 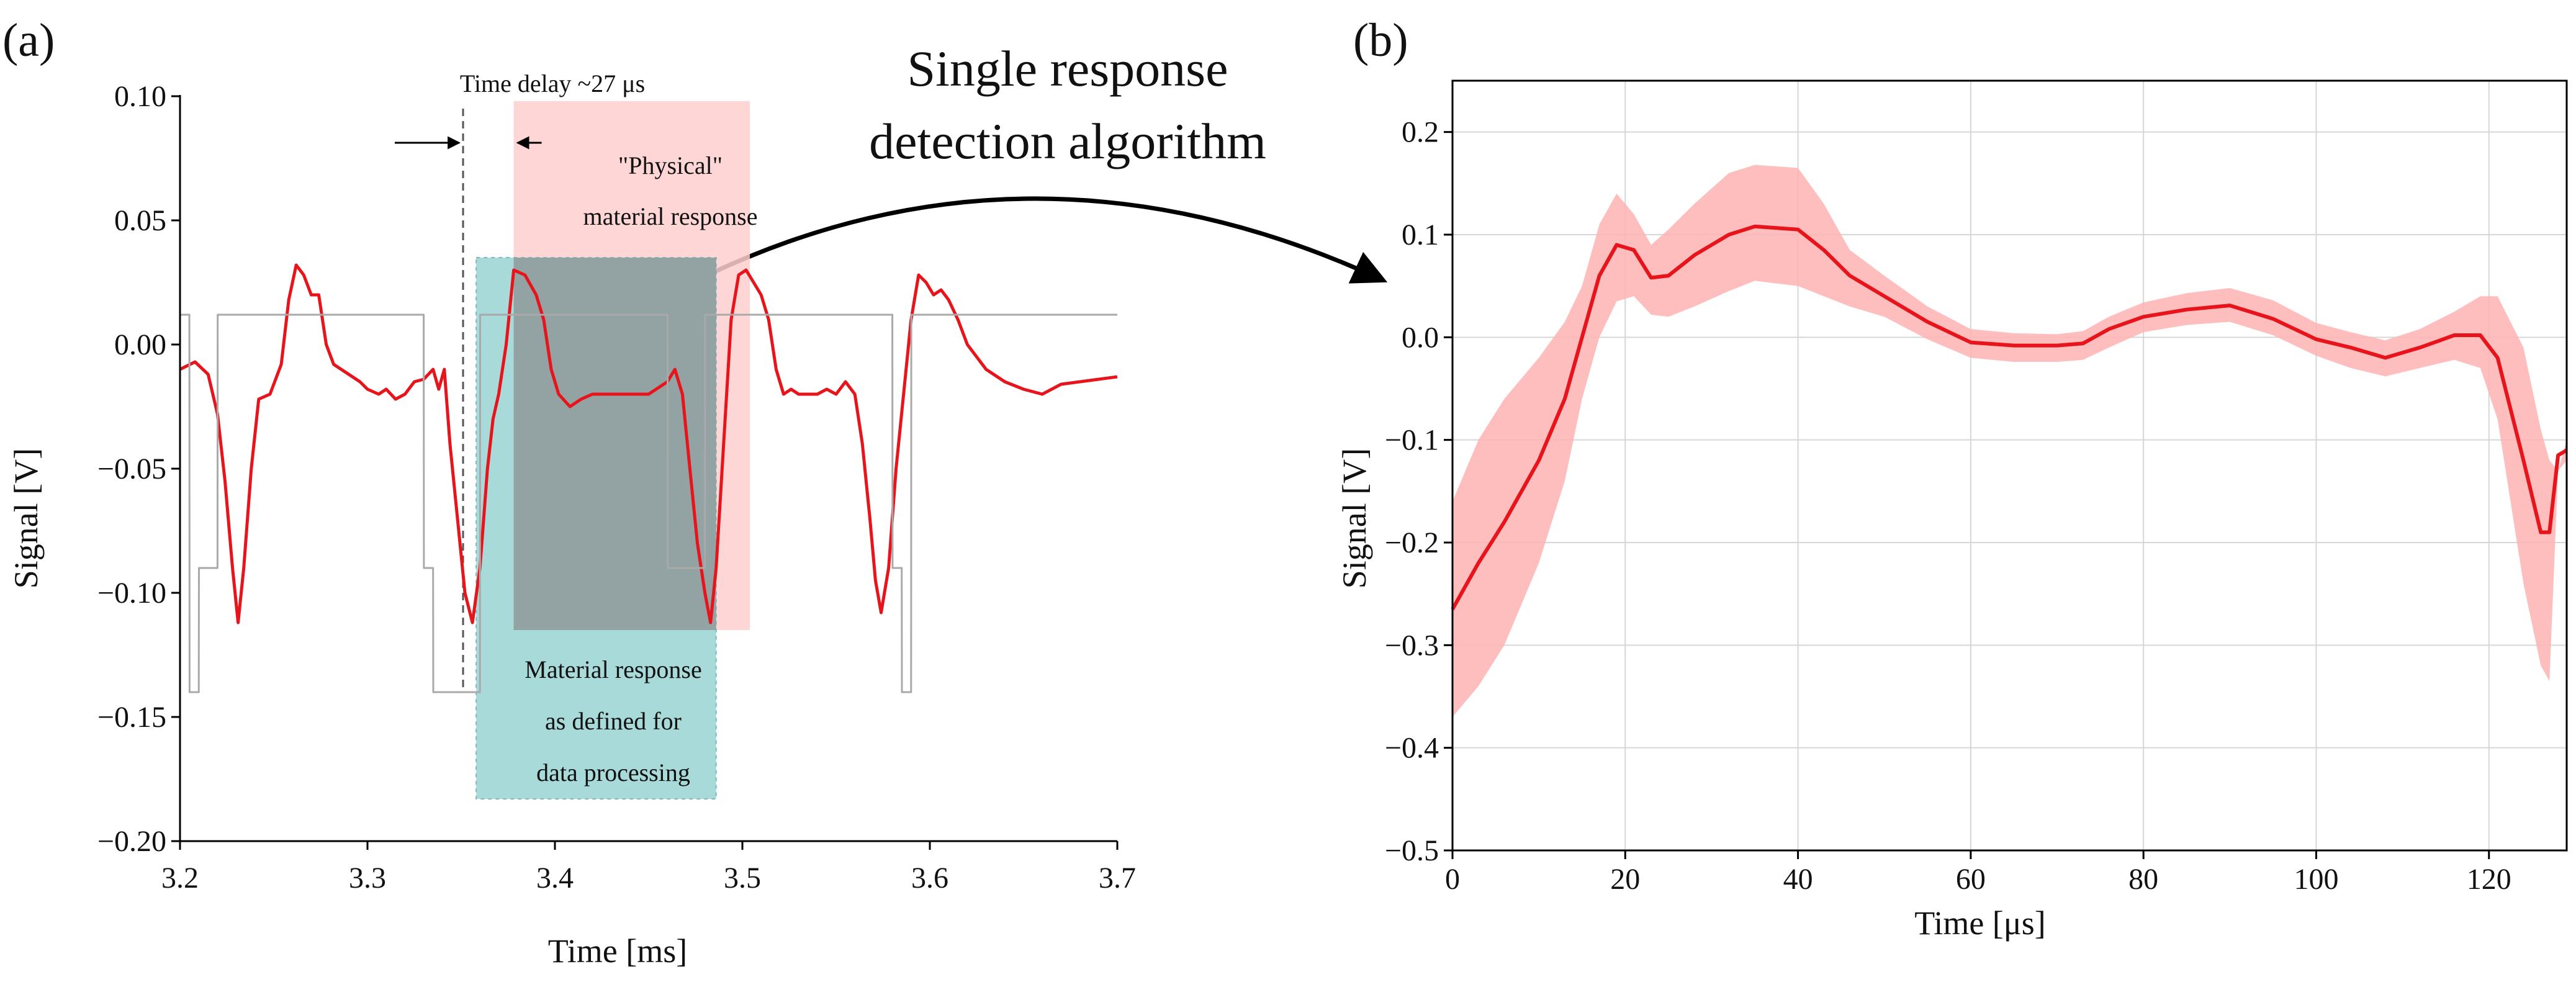 What do you see at coordinates (140, 220) in the screenshot?
I see `chart-a-ytick-label: 0.05` at bounding box center [140, 220].